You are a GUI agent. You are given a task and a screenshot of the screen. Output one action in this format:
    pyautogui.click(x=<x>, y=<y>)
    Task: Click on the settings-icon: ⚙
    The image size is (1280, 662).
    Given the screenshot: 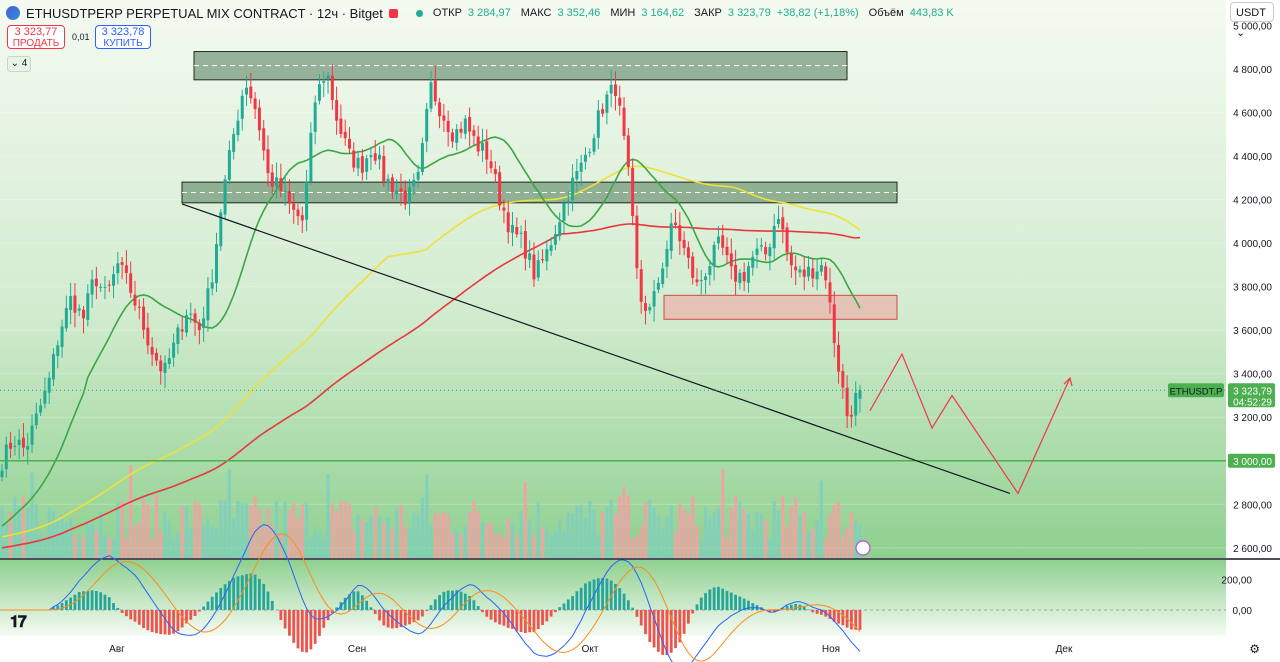 What is the action you would take?
    pyautogui.click(x=1254, y=649)
    